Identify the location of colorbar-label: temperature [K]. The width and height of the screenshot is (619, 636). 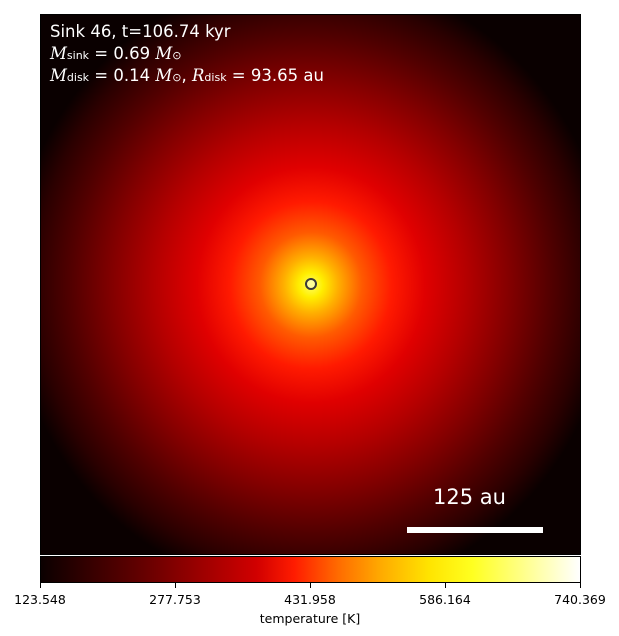
(310, 618).